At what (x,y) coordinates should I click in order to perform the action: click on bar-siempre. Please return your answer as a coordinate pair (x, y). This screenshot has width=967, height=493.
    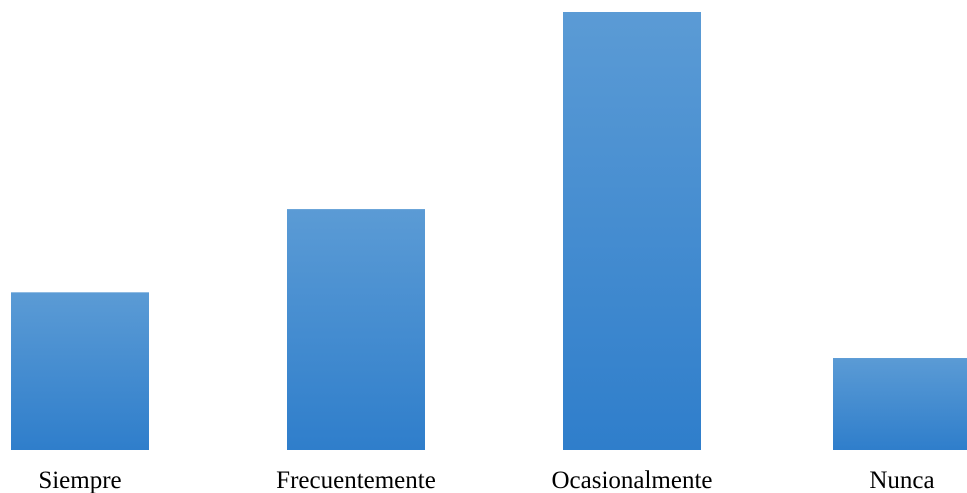
    Looking at the image, I should click on (80, 371).